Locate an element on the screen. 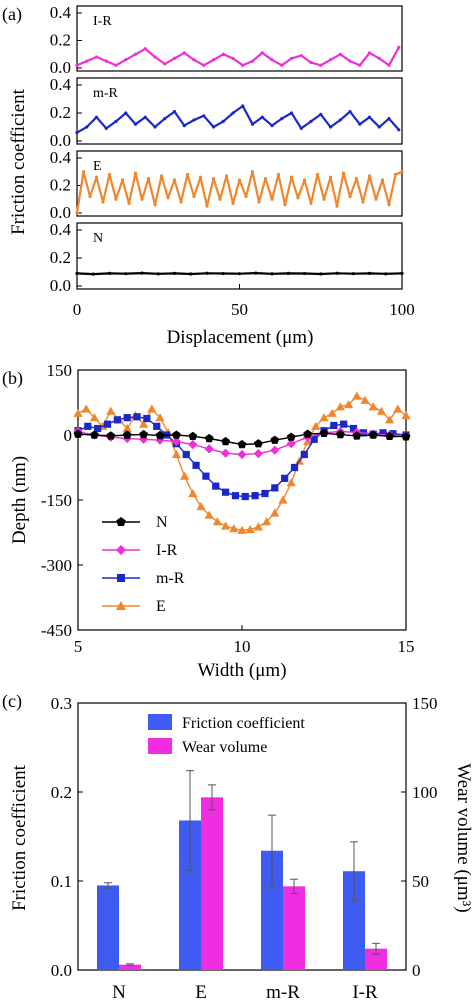 Image resolution: width=474 pixels, height=1006 pixels. x-tick-label: 10 is located at coordinates (242, 646).